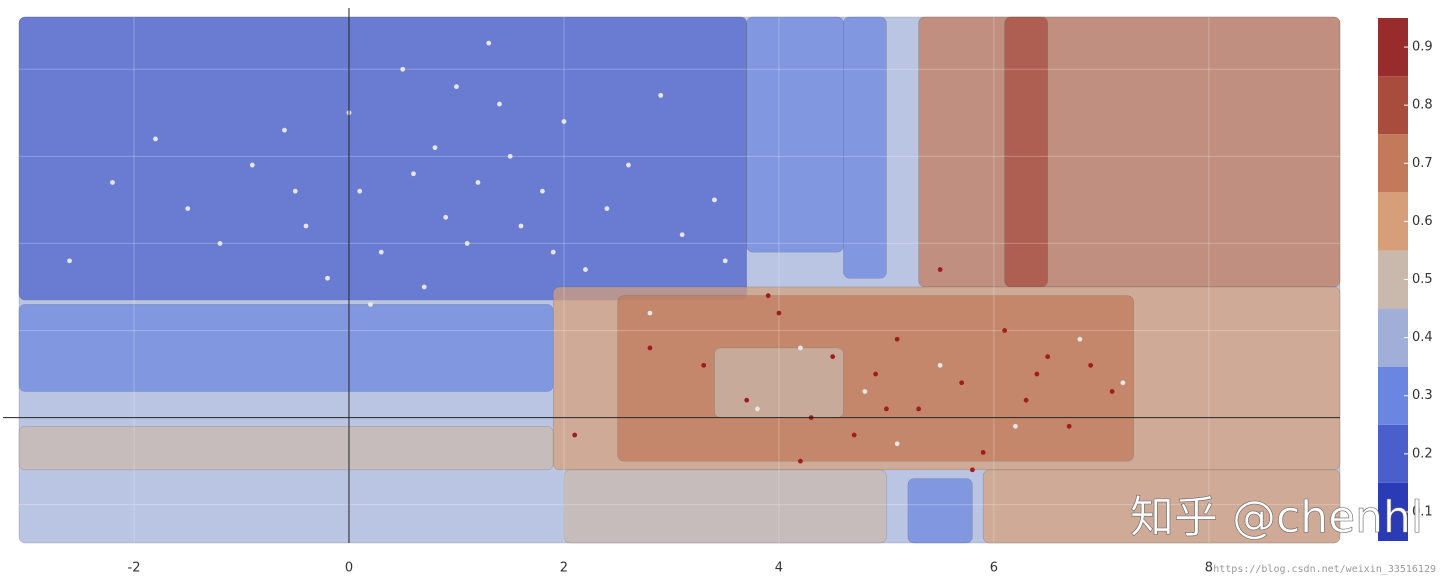  I want to click on x-tick-label: 8, so click(1209, 568).